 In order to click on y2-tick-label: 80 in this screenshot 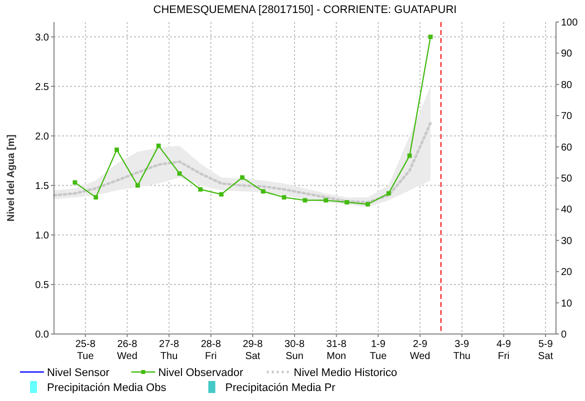, I will do `click(567, 85)`.